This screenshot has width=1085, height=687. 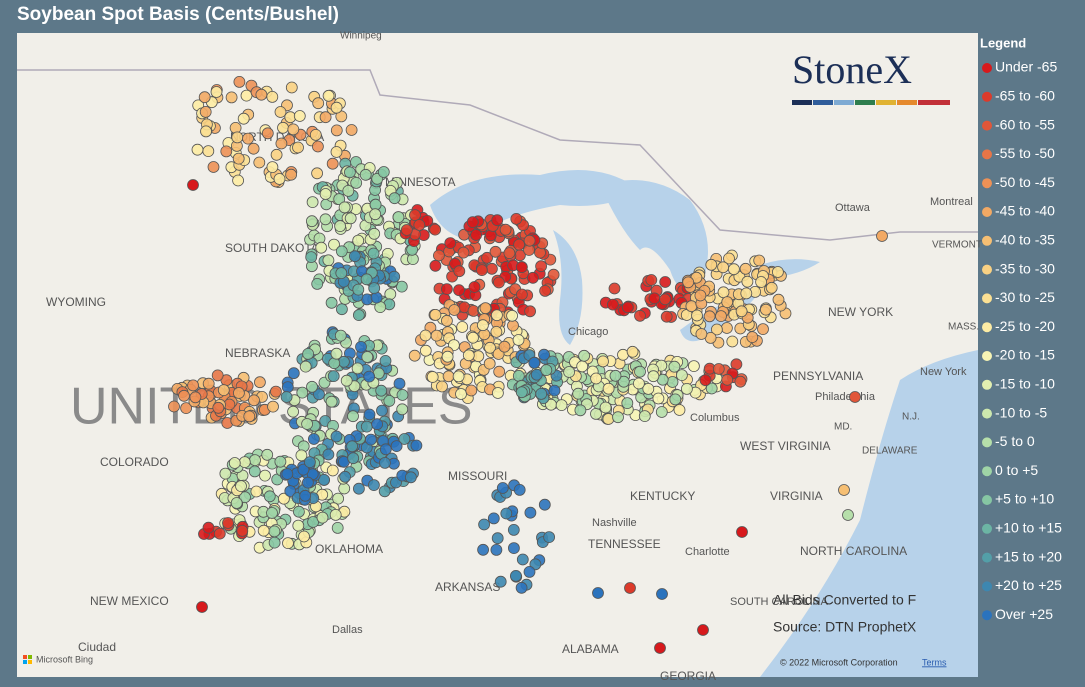 I want to click on terms-link: Terms, so click(x=934, y=662).